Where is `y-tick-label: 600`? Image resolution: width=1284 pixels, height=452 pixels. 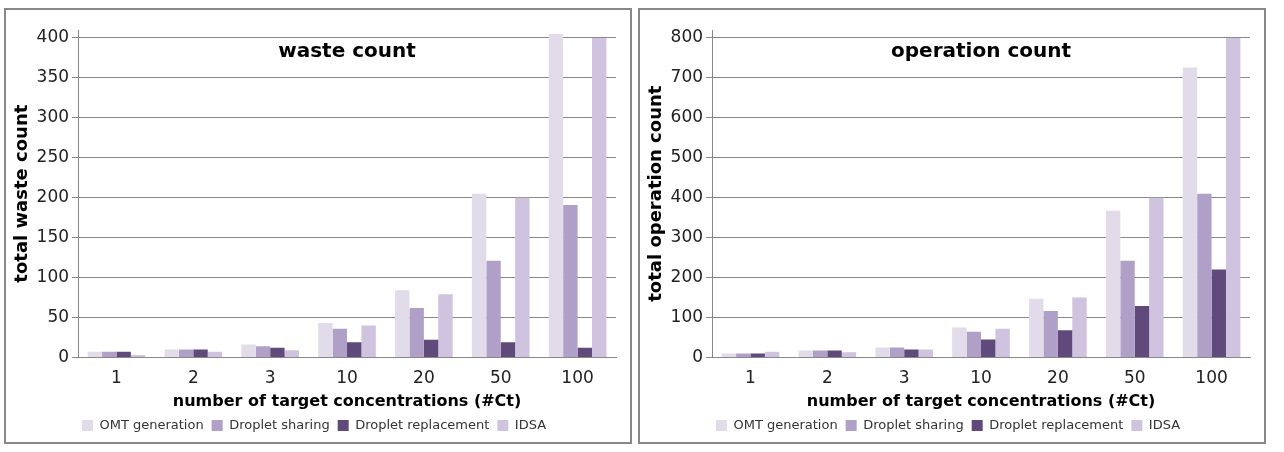
y-tick-label: 600 is located at coordinates (687, 116).